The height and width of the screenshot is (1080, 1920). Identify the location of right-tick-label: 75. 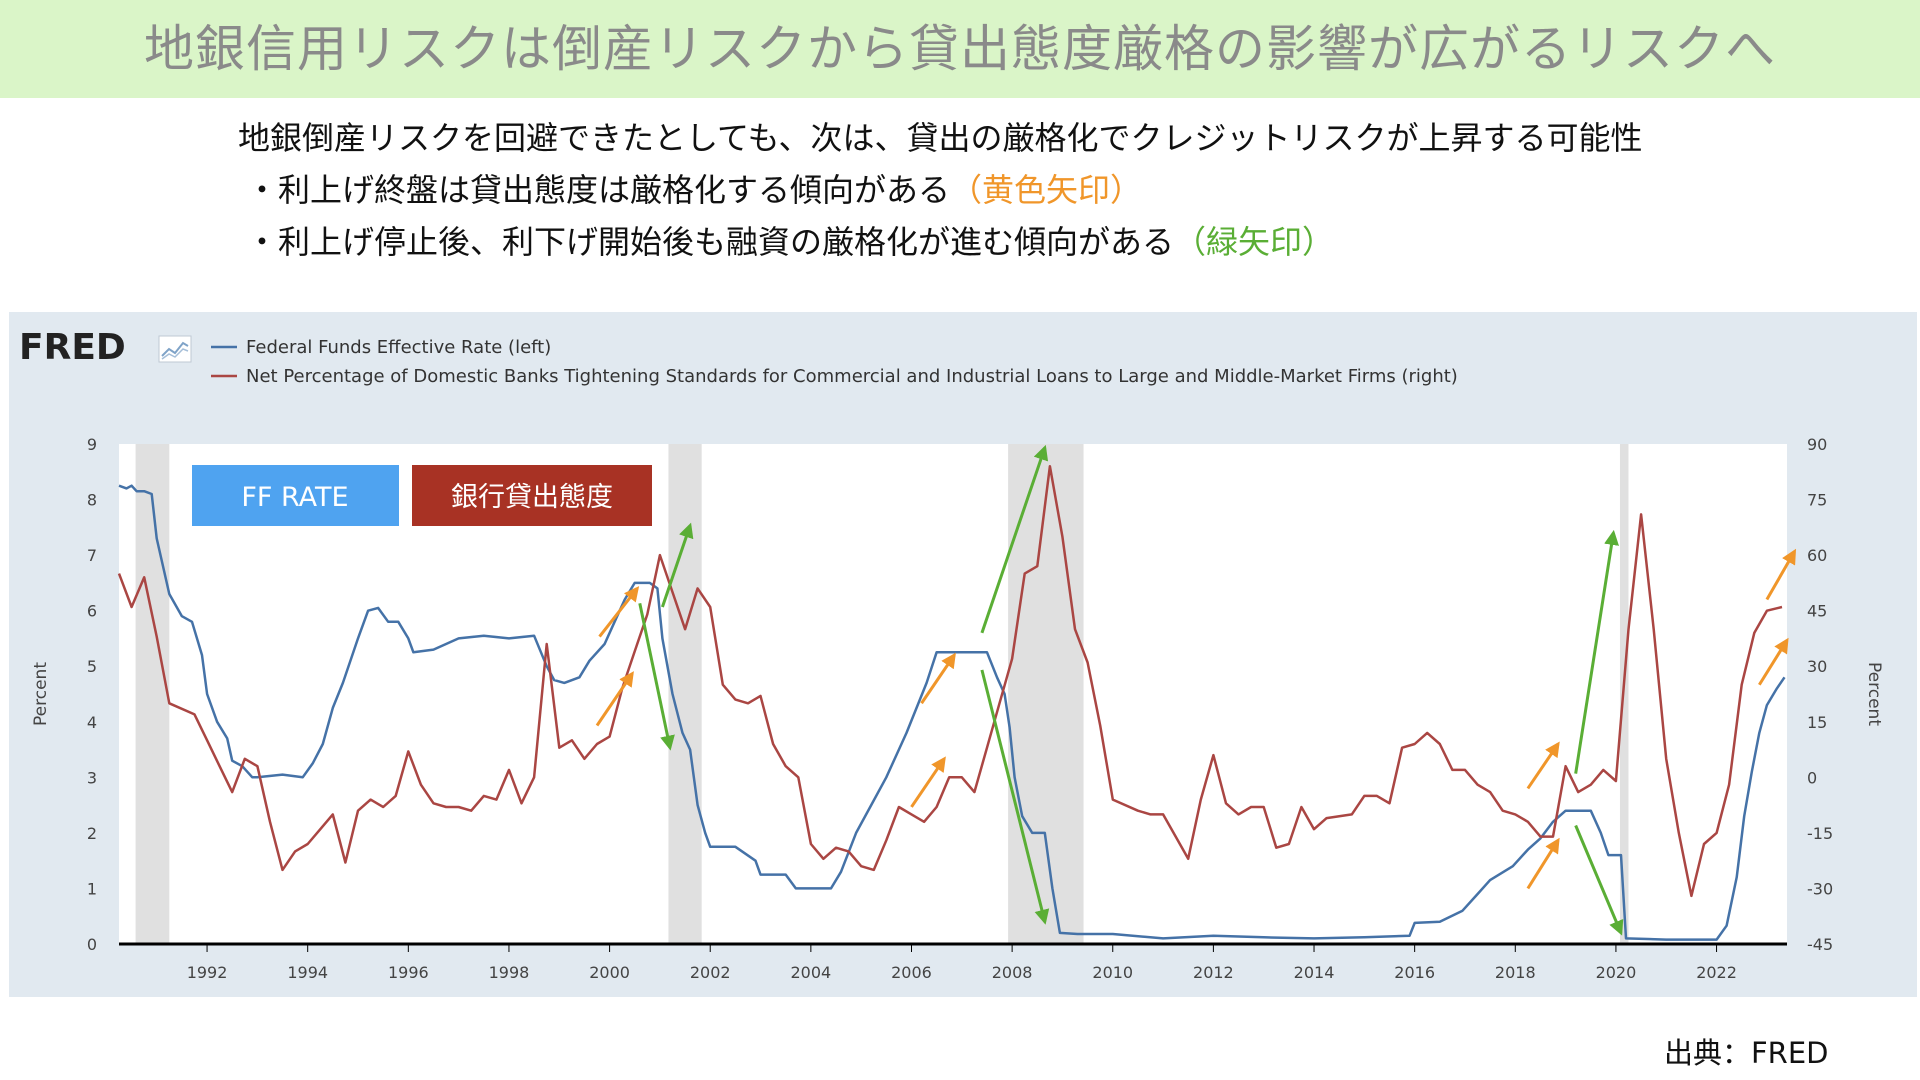
(1817, 500).